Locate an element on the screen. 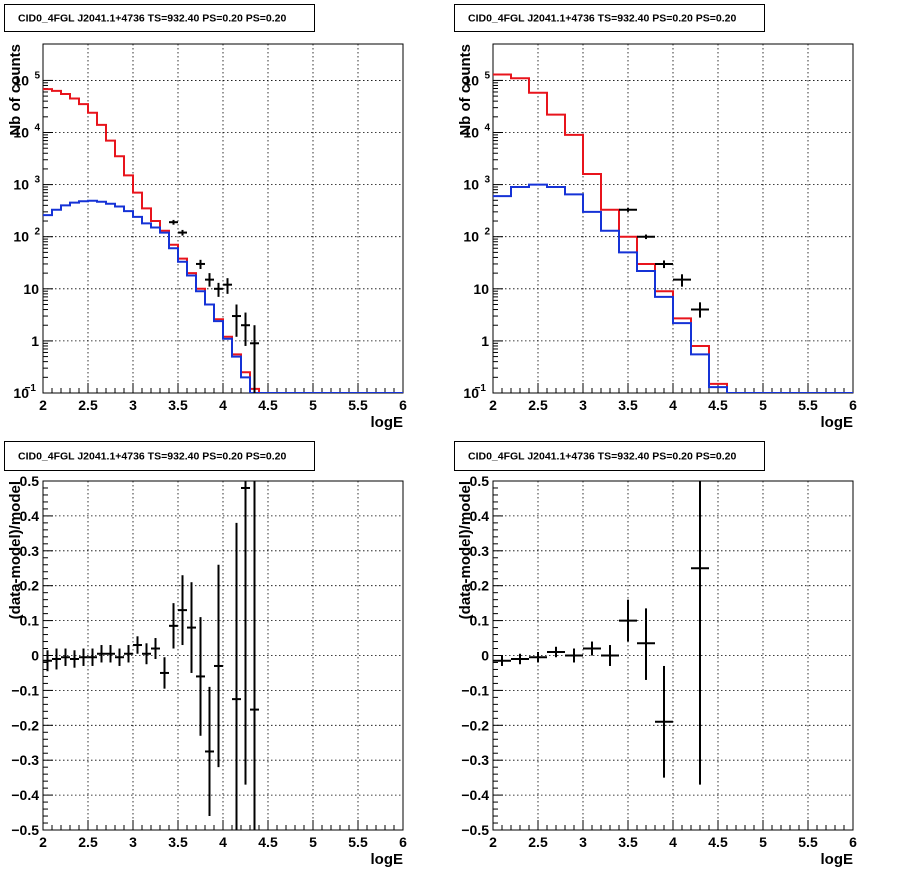 The width and height of the screenshot is (898, 875). y-tick-exponent: 5 is located at coordinates (487, 75).